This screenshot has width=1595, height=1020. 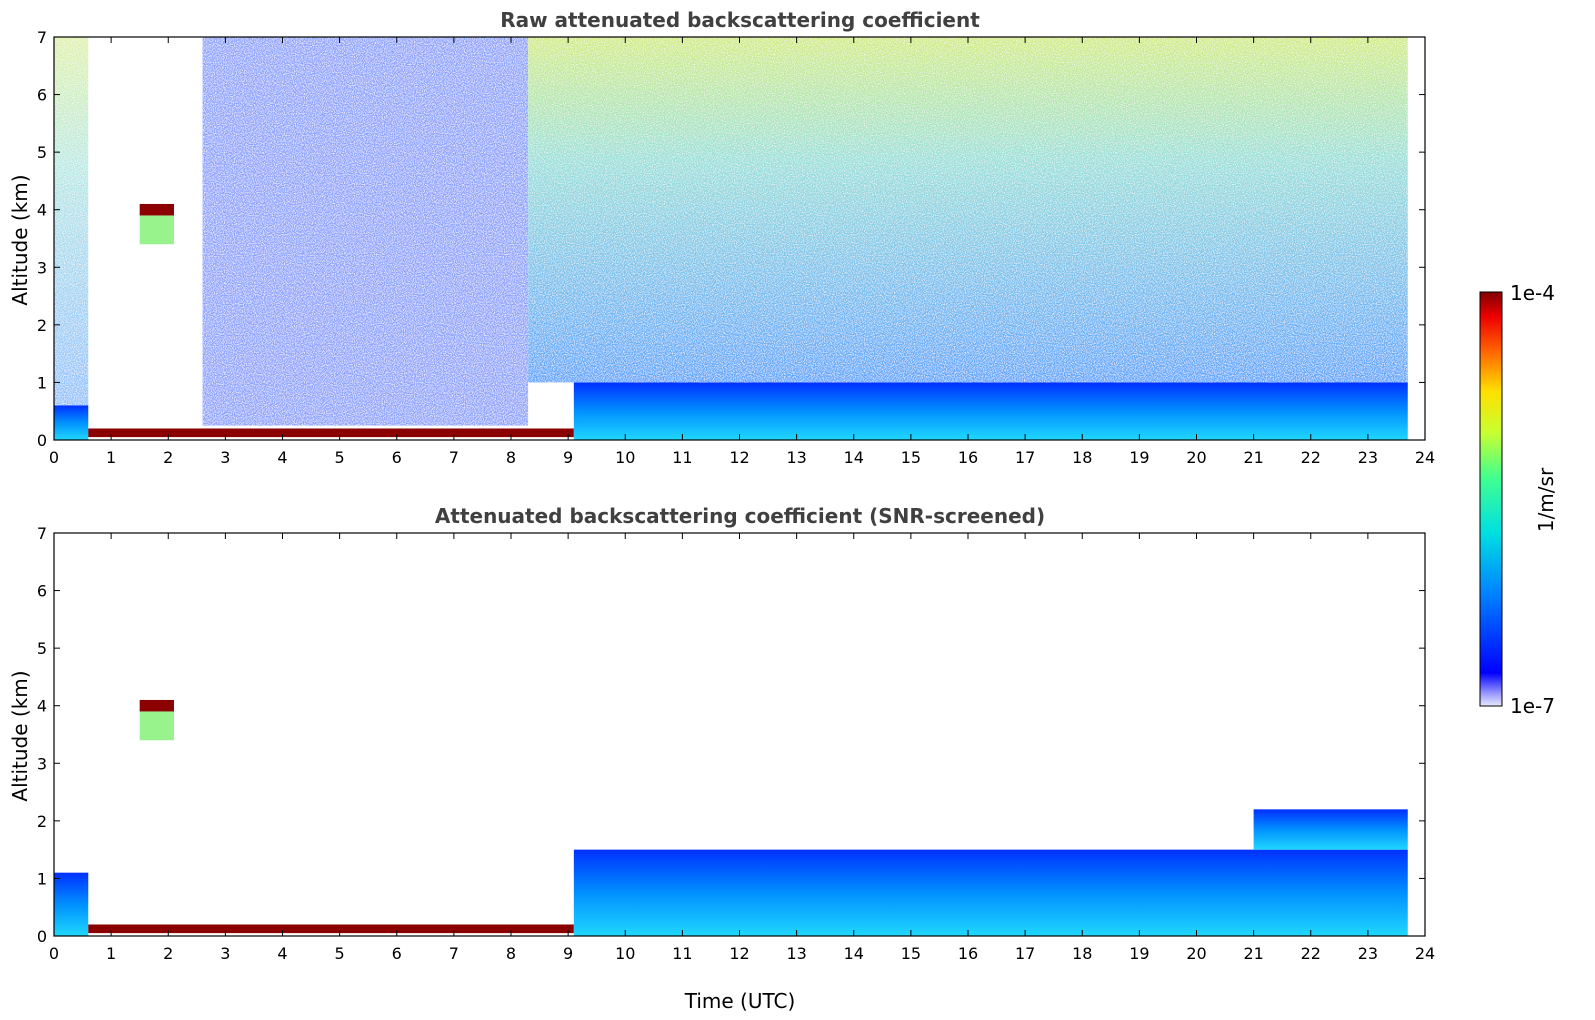 What do you see at coordinates (20, 735) in the screenshot?
I see `panel-screened-ylabel: Altitude (km)` at bounding box center [20, 735].